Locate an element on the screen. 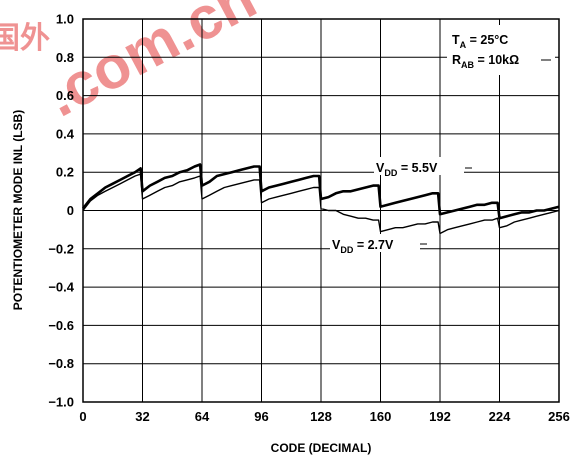  x-tick-labels: 0 32 64 96 128 160 192 224 256 is located at coordinates (324, 416).